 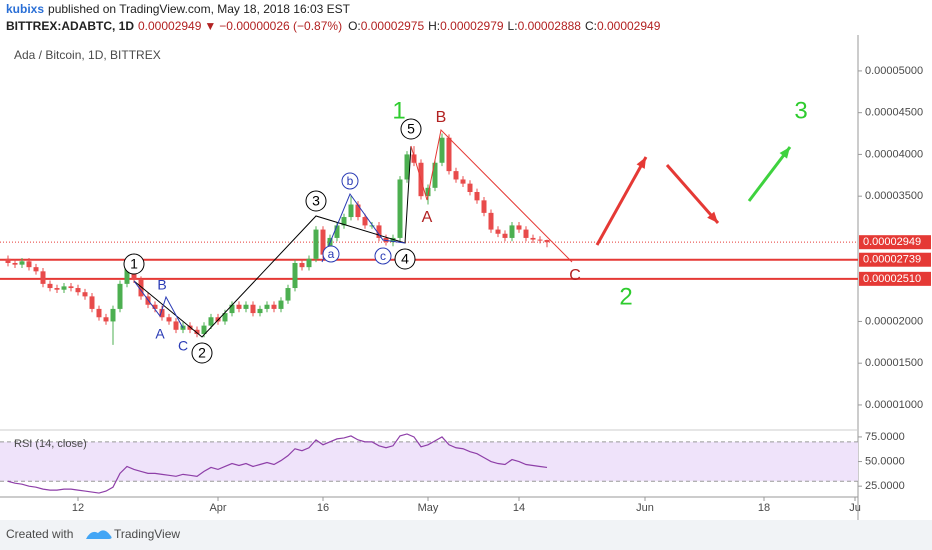 I want to click on brand: TradingView, so click(x=147, y=534).